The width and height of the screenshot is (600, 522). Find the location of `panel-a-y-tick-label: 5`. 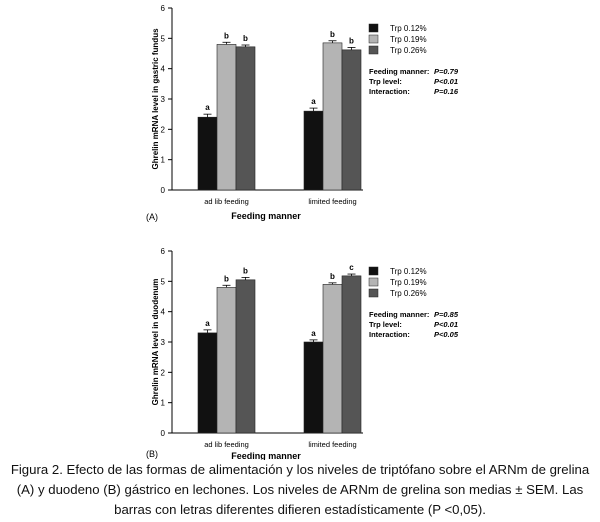

panel-a-y-tick-label: 5 is located at coordinates (163, 38).